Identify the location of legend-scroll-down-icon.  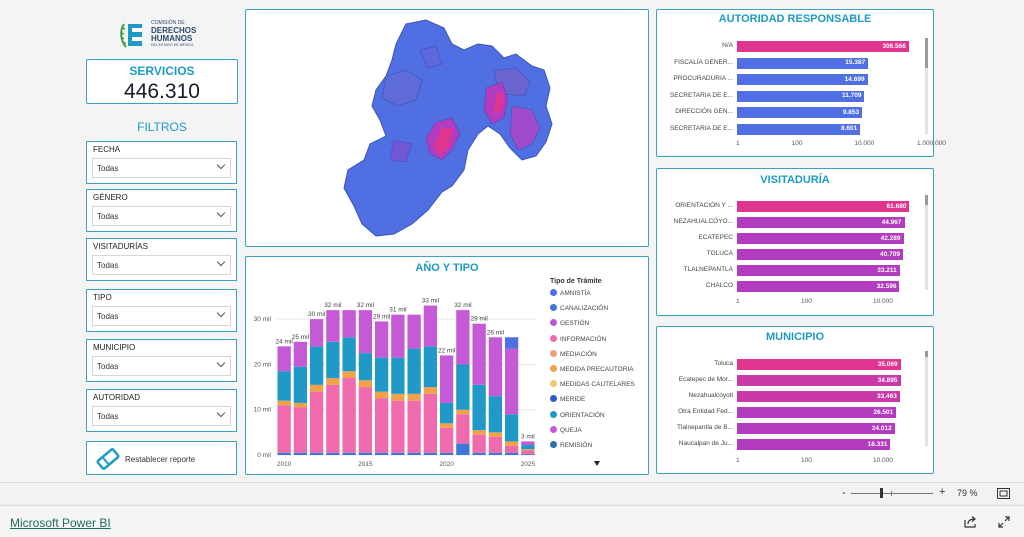
(597, 463).